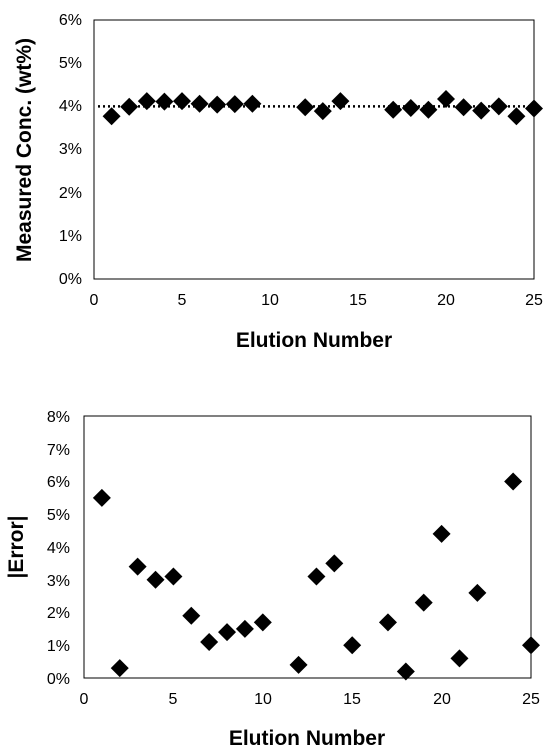 Image resolution: width=547 pixels, height=749 pixels. What do you see at coordinates (24, 150) in the screenshot?
I see `y-axis-title: Measured Conc. (wt%)` at bounding box center [24, 150].